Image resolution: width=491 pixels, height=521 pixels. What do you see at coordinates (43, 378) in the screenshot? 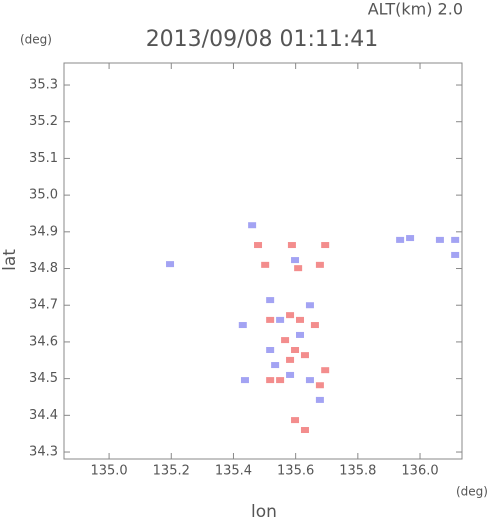
I see `y-tick-label: 34.5` at bounding box center [43, 378].